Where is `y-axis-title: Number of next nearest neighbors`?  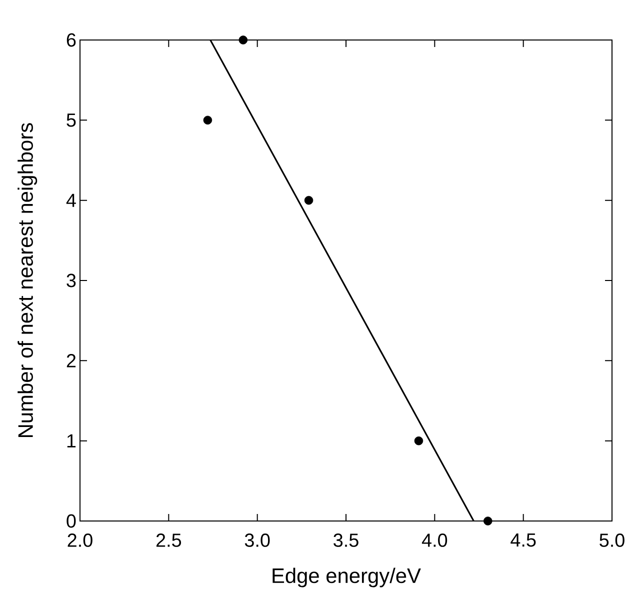 y-axis-title: Number of next nearest neighbors is located at coordinates (28, 280).